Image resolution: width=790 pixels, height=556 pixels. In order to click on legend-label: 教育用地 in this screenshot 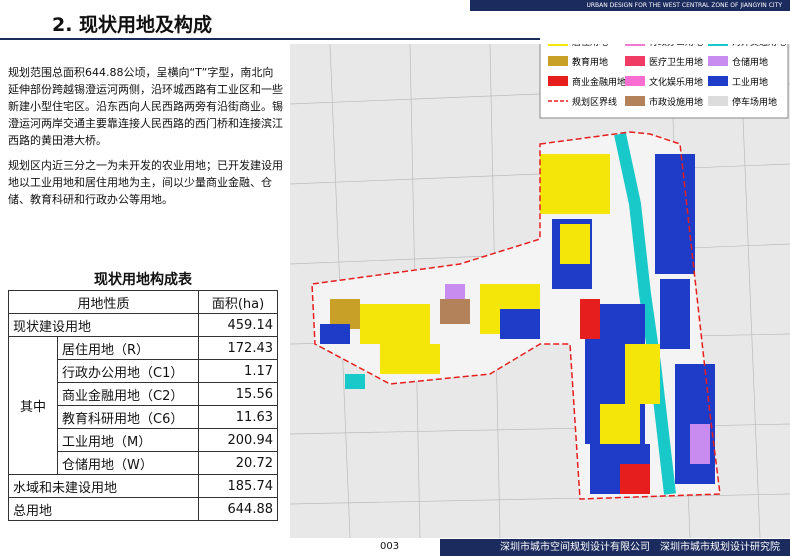, I will do `click(590, 62)`.